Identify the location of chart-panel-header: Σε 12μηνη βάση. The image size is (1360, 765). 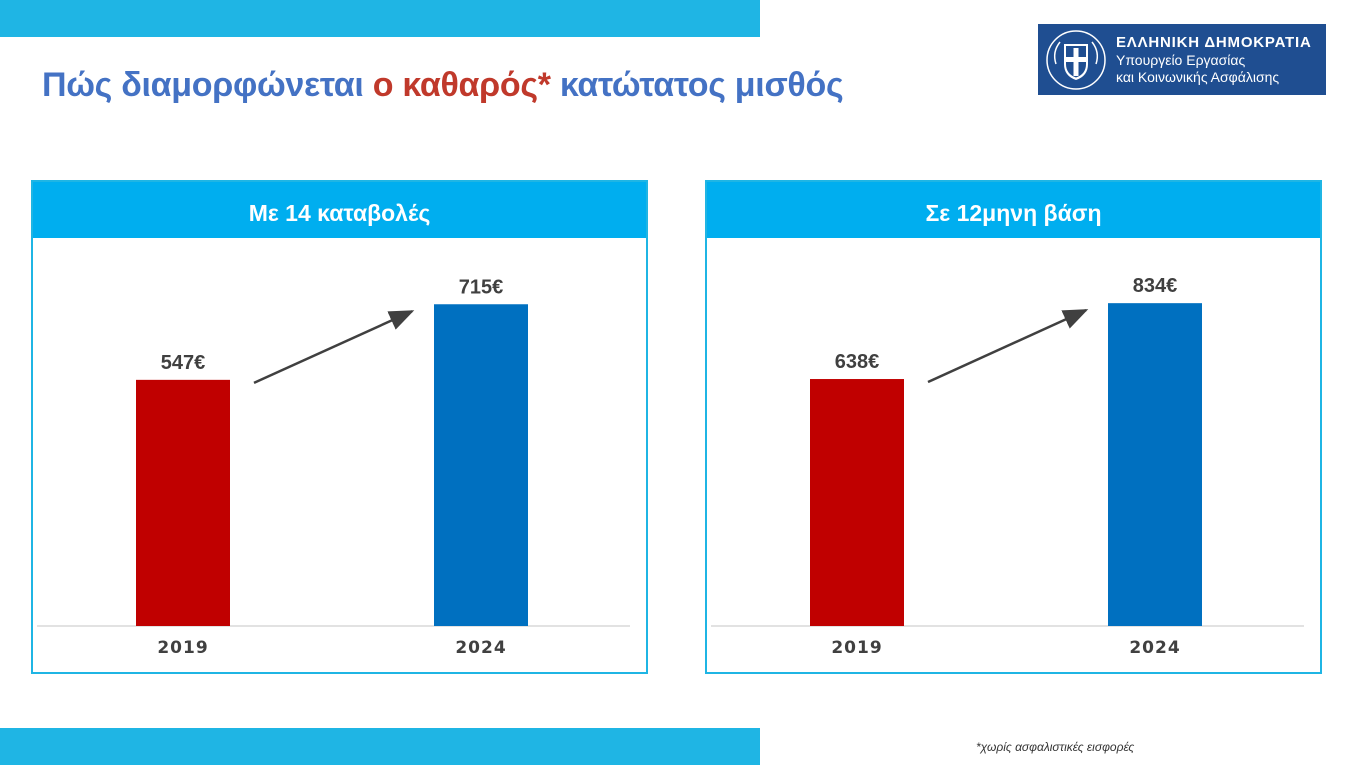
(1013, 210).